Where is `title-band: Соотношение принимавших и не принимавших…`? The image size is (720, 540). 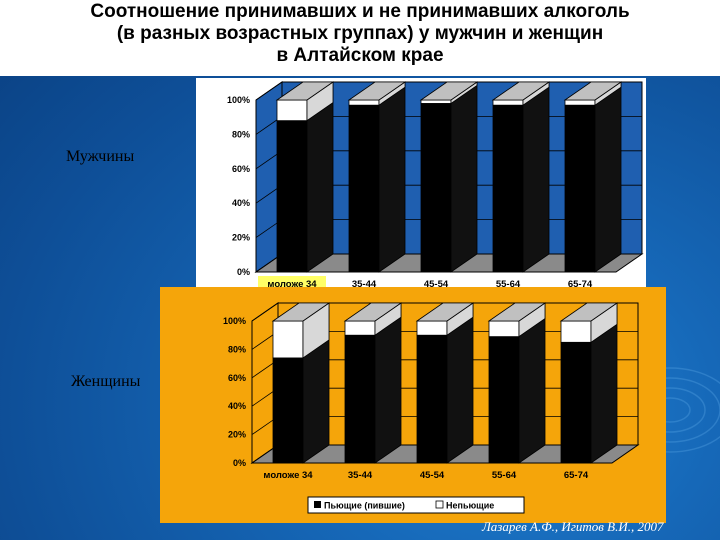
title-band: Соотношение принимавших и не принимавших… is located at coordinates (360, 38).